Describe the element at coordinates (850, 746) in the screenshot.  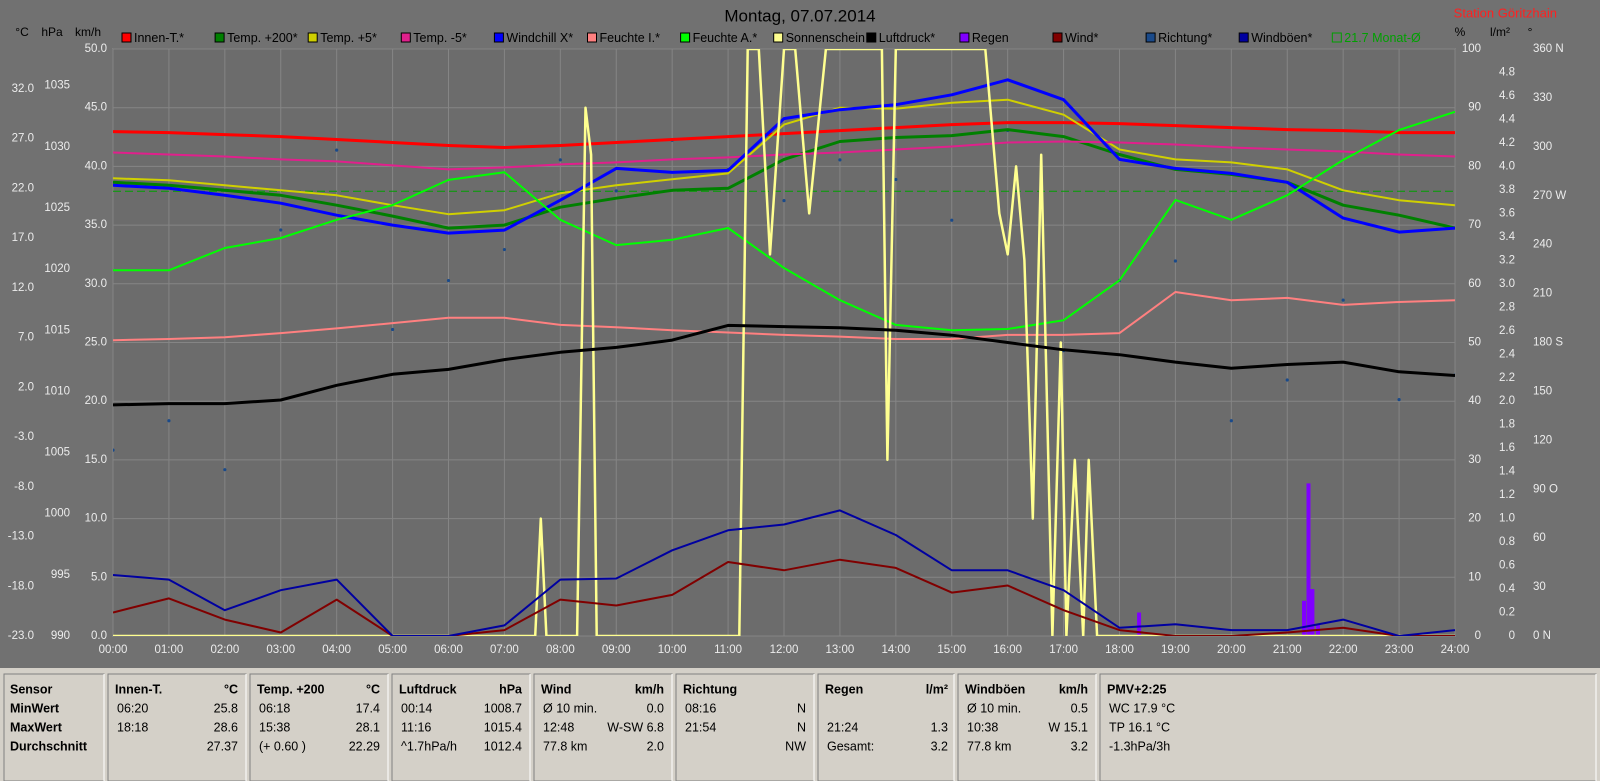
I see `table-cell: Gesamt:` at that location.